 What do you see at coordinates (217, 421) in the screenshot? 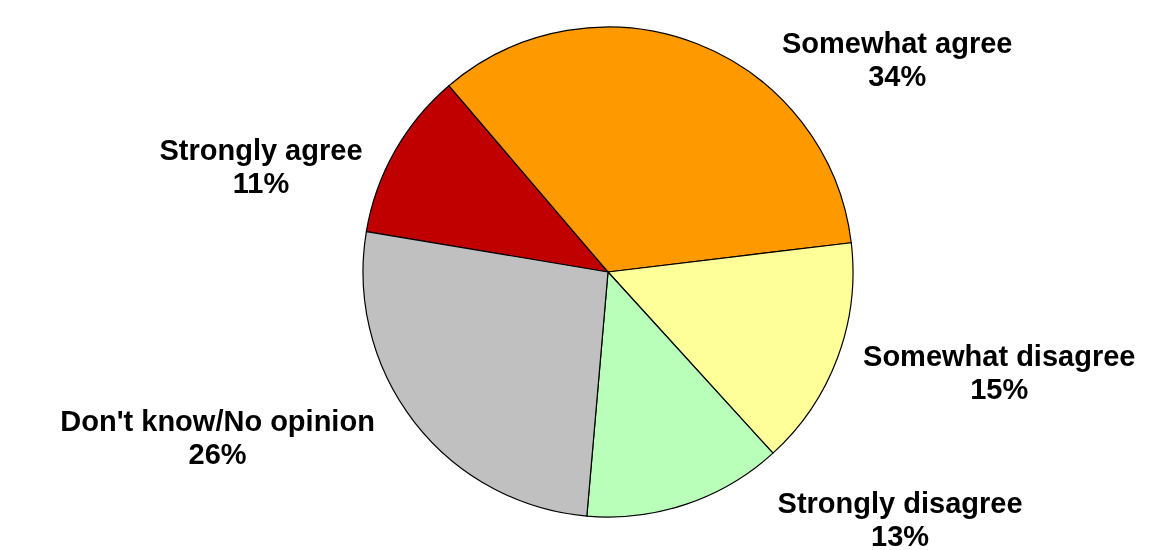
I see `slice-label: Don't know/No opinion` at bounding box center [217, 421].